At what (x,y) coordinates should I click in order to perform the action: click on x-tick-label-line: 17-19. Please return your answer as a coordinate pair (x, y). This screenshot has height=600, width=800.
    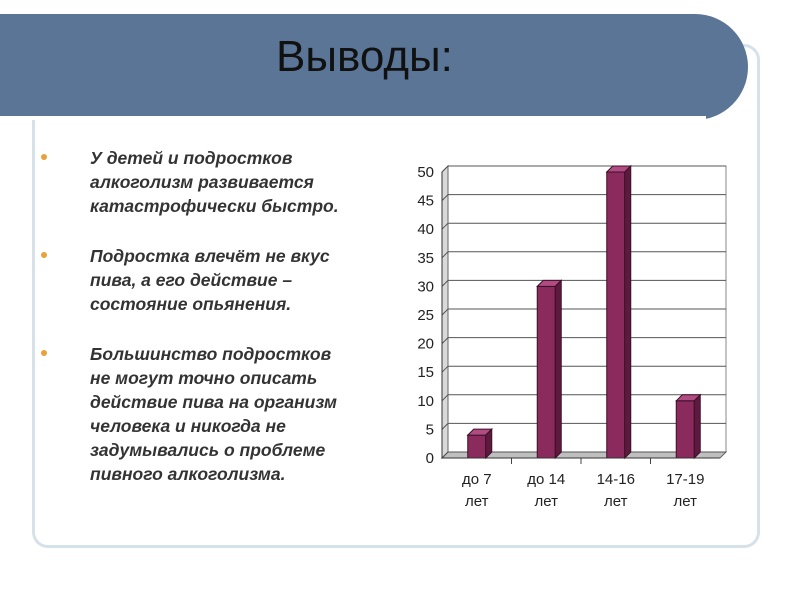
    Looking at the image, I should click on (685, 479).